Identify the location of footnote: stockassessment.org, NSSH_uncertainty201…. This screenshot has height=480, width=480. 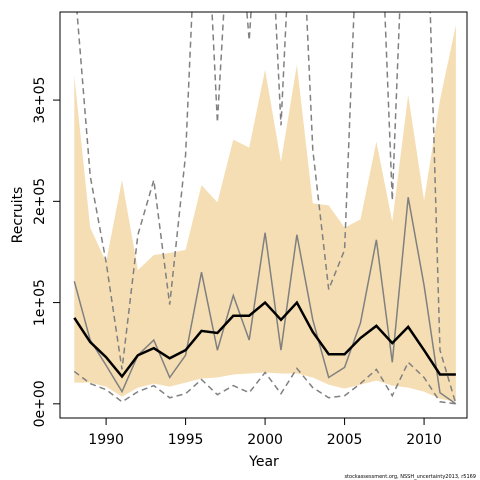
(410, 477).